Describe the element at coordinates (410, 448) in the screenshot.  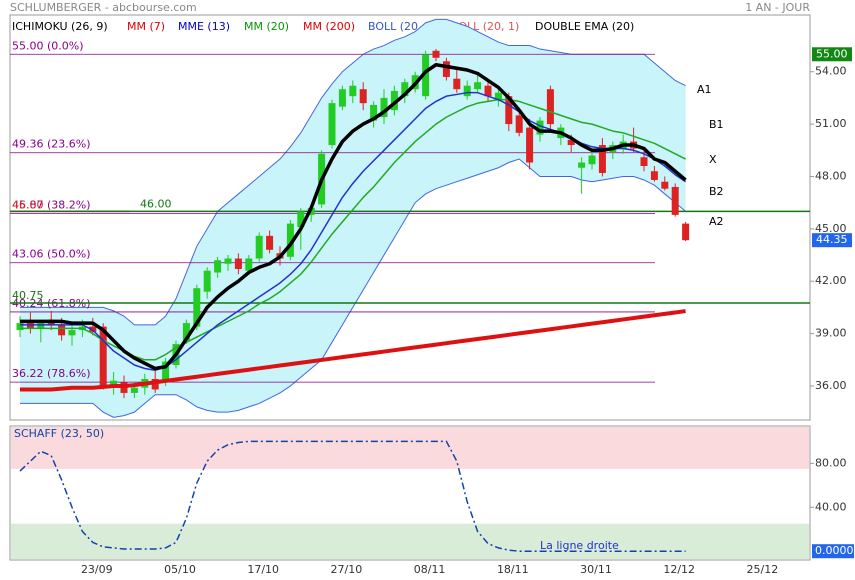
I see `overbought-zone` at that location.